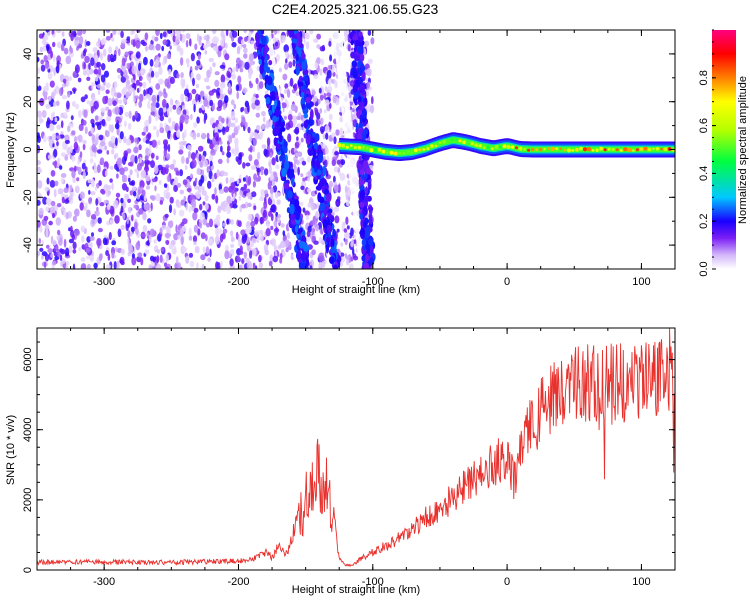  Describe the element at coordinates (507, 582) in the screenshot. I see `x-tick-label: 0` at that location.